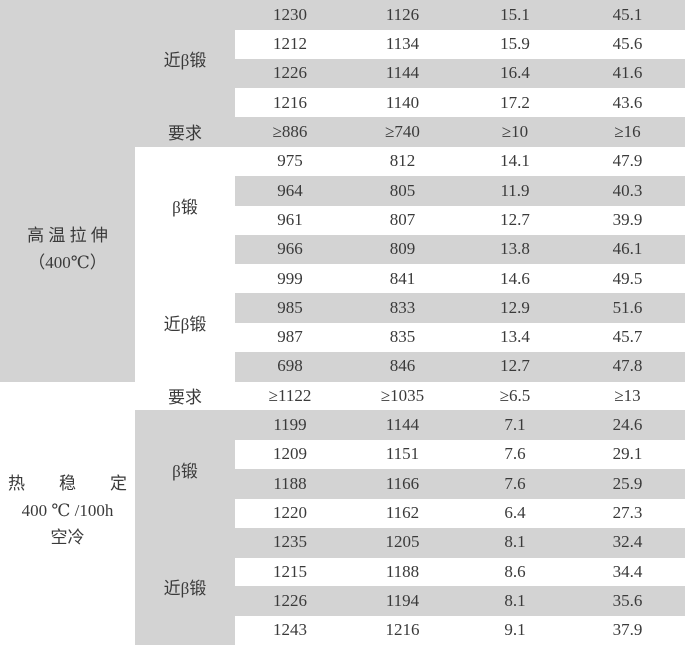 The width and height of the screenshot is (685, 645). What do you see at coordinates (515, 483) in the screenshot?
I see `table-cell: 7.6` at bounding box center [515, 483].